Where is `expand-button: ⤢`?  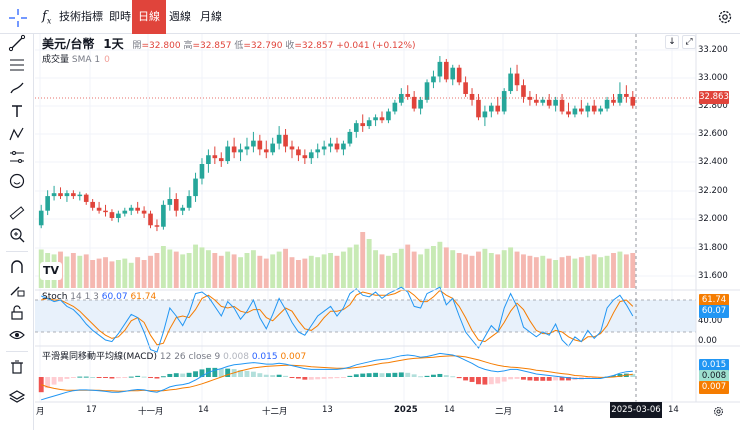
expand-button: ⤢ is located at coordinates (689, 42).